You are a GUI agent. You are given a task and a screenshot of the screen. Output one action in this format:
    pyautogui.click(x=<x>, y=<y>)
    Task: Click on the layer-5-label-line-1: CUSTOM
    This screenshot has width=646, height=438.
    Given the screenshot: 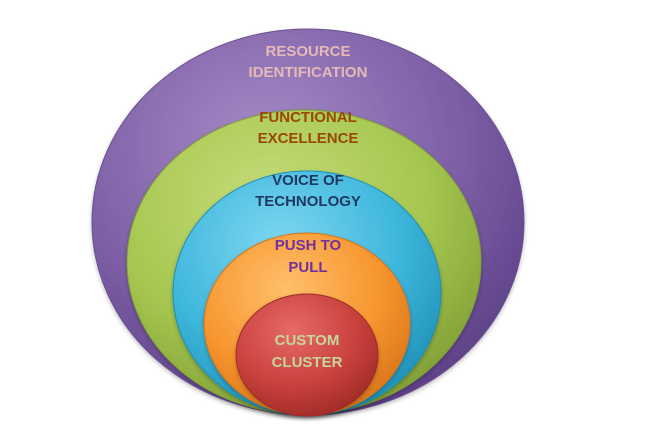 What is the action you would take?
    pyautogui.click(x=307, y=340)
    